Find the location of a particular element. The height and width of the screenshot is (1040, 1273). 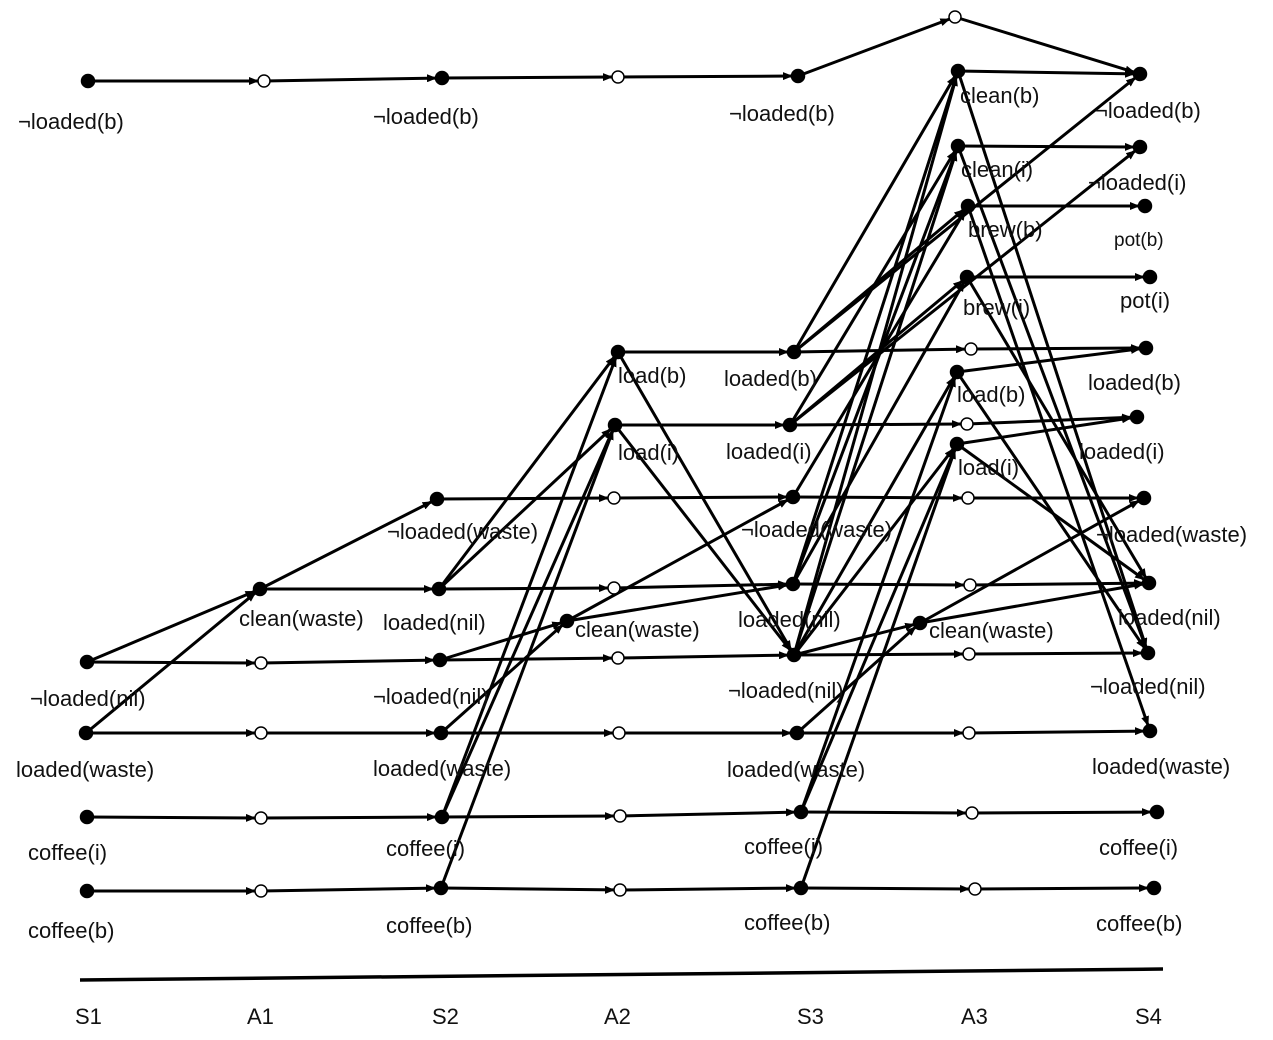

node-s4-nw is located at coordinates (1144, 498).